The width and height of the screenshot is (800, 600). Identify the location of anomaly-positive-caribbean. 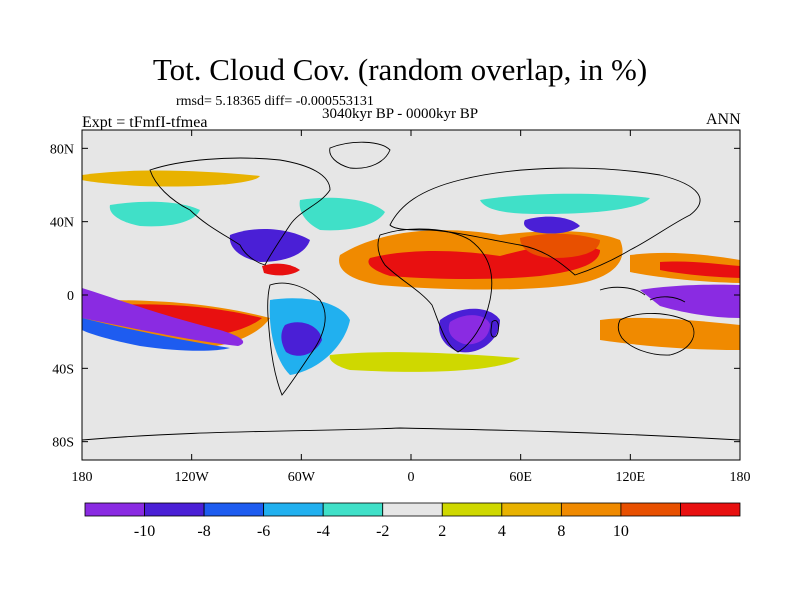
(281, 269).